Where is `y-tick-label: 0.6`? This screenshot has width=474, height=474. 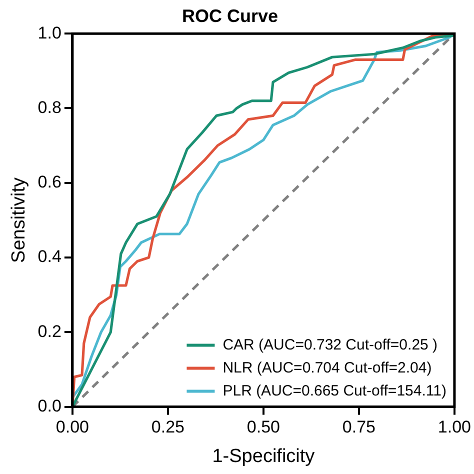
y-tick-label: 0.6 is located at coordinates (50, 182).